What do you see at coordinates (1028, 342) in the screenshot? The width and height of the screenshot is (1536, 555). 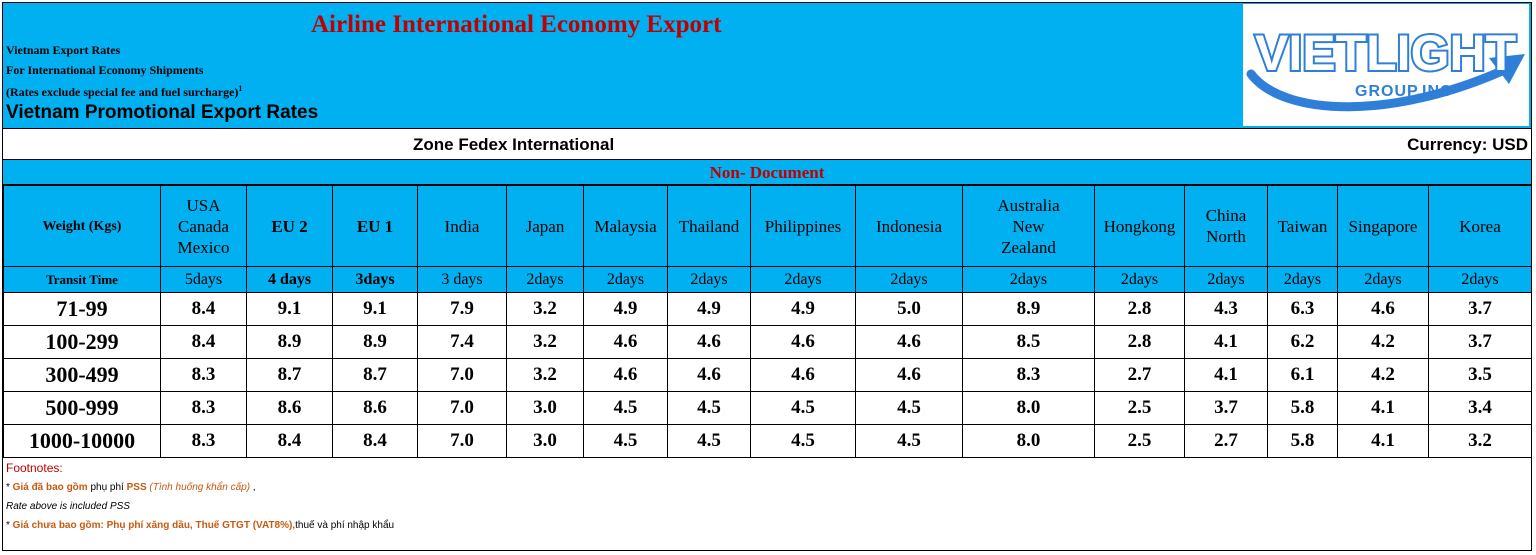 I see `rate-cell: 8.5` at bounding box center [1028, 342].